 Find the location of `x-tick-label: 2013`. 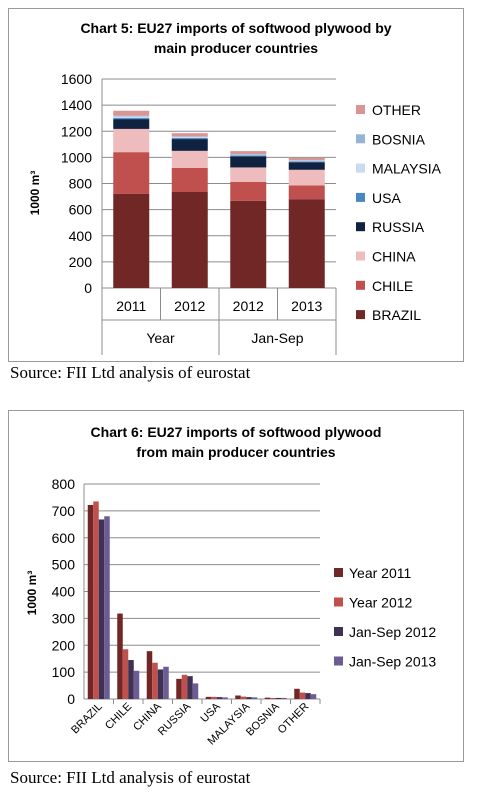

x-tick-label: 2013 is located at coordinates (306, 306).